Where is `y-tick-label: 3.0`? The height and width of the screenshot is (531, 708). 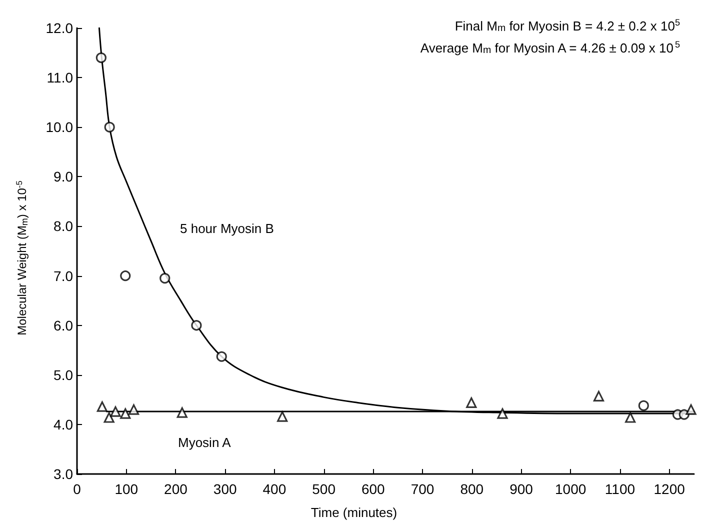
y-tick-label: 3.0 is located at coordinates (64, 474).